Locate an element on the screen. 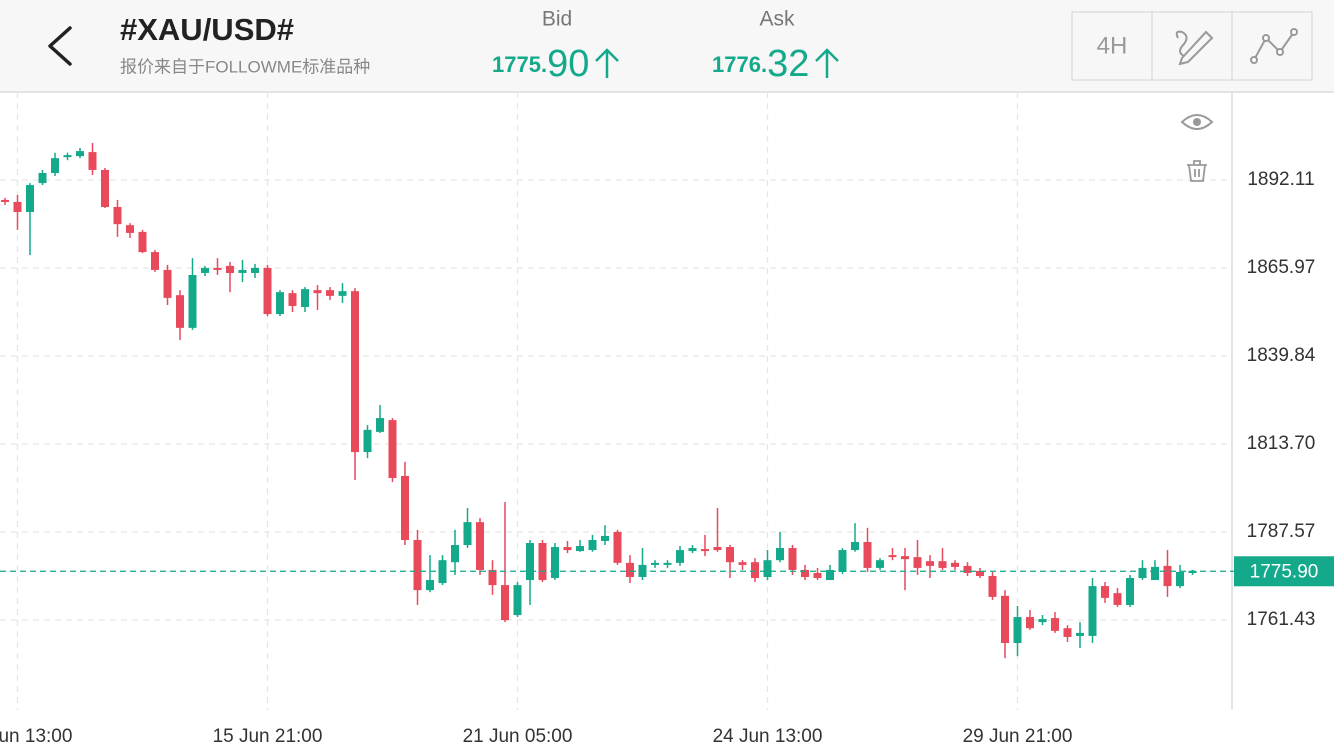 The width and height of the screenshot is (1334, 750). last-price-box is located at coordinates (1284, 571).